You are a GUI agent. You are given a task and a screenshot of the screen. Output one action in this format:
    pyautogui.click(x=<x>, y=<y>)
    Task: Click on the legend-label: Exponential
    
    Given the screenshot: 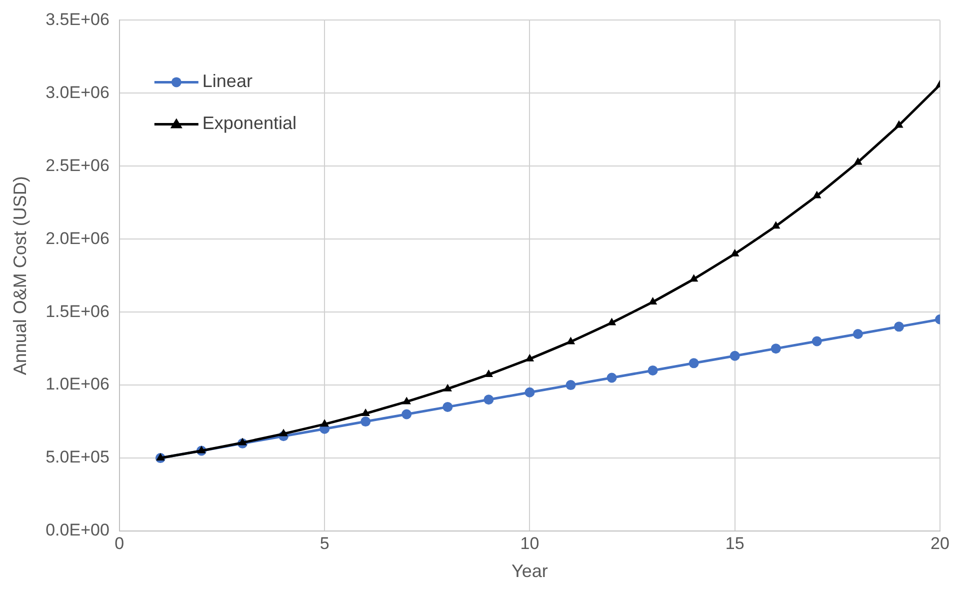 What is the action you would take?
    pyautogui.click(x=249, y=123)
    